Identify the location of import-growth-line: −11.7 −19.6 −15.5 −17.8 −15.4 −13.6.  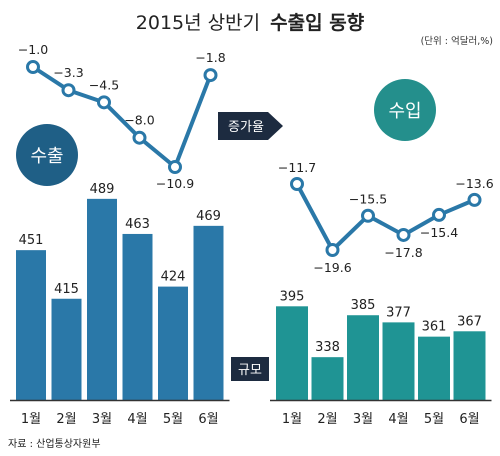
(386, 217).